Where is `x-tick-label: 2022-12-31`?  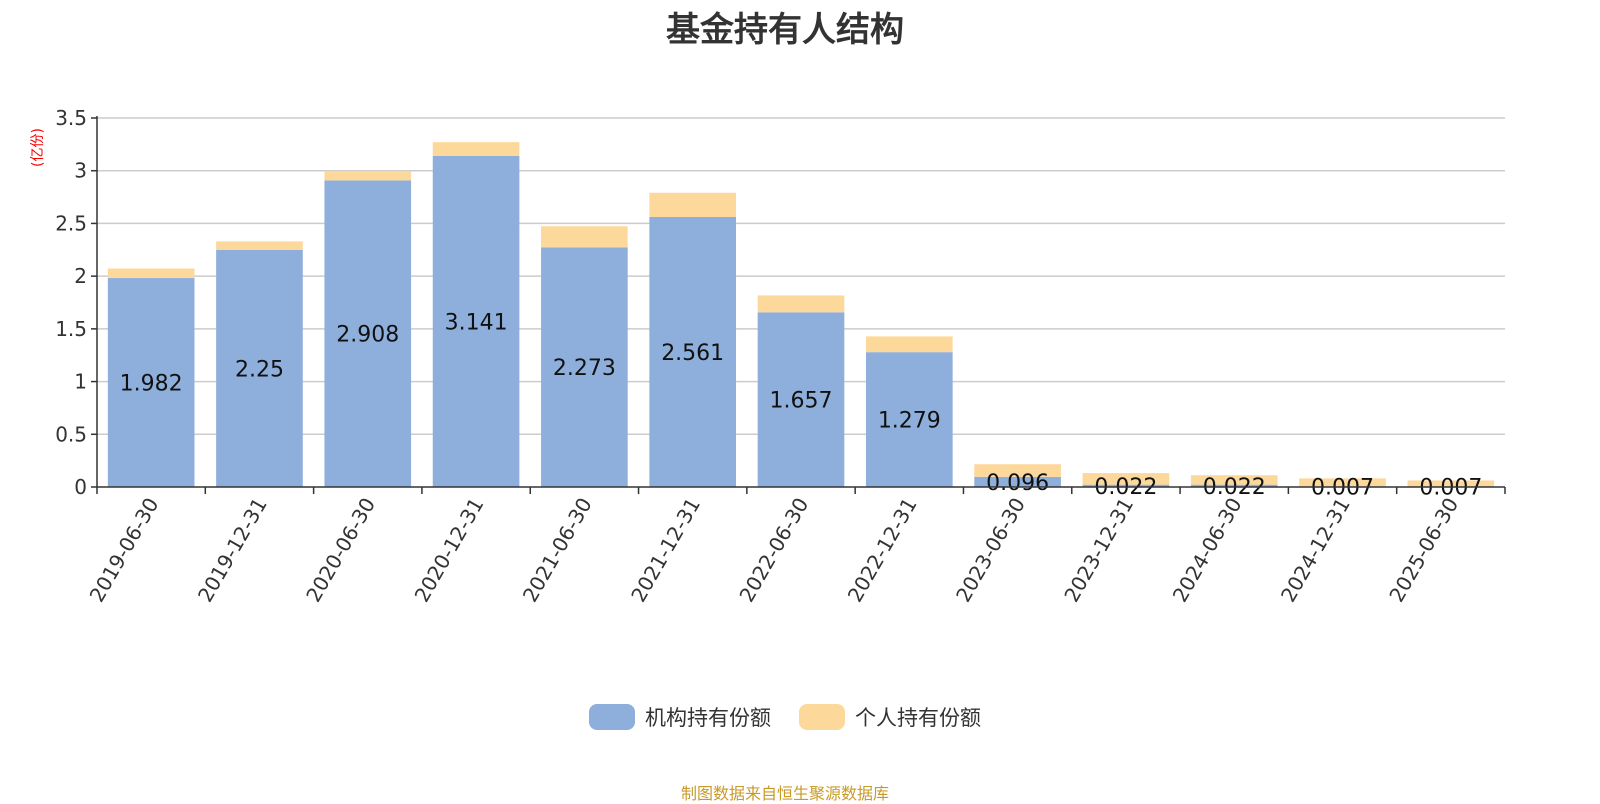
x-tick-label: 2022-12-31 is located at coordinates (882, 549).